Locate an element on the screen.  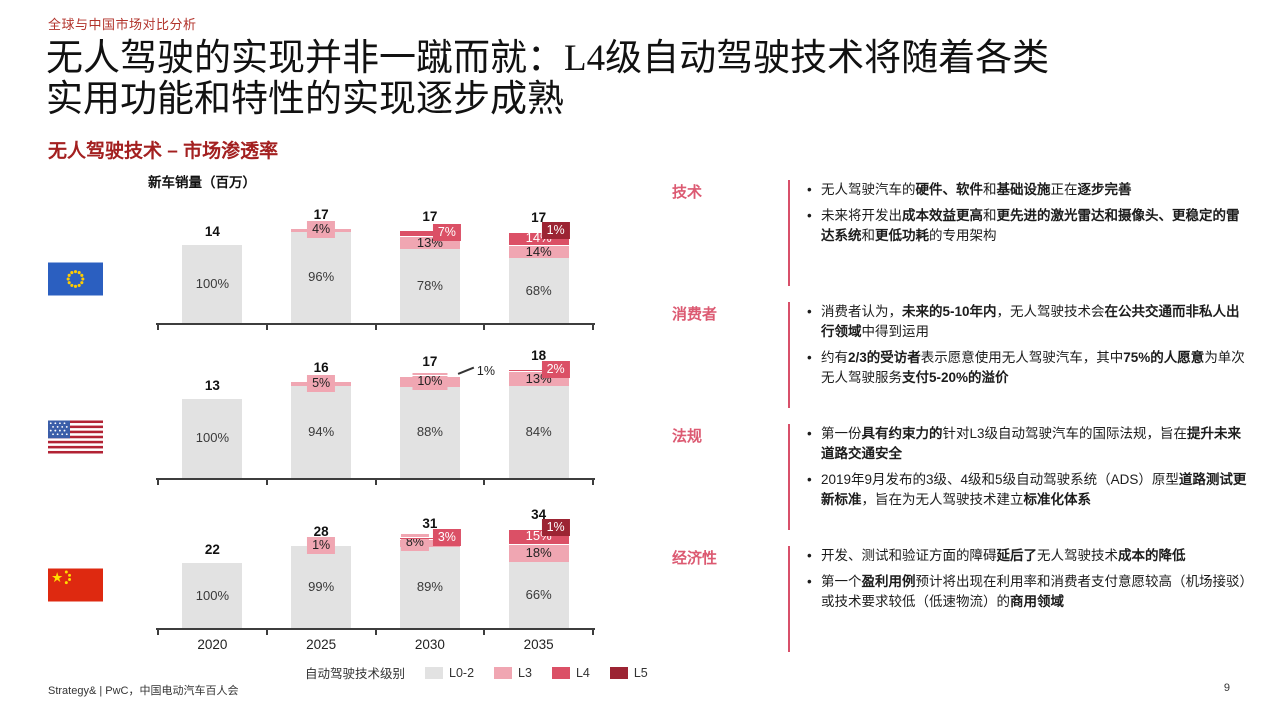
legend-title: 自动驾驶技术级别 is located at coordinates (355, 674).